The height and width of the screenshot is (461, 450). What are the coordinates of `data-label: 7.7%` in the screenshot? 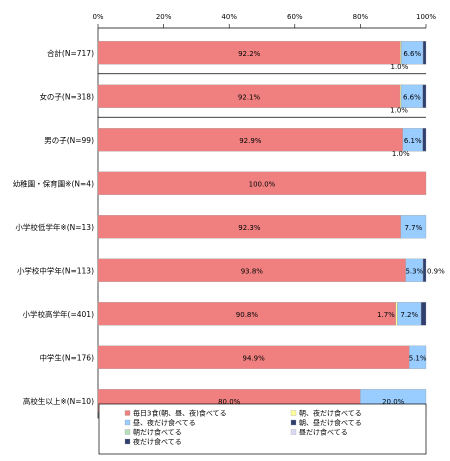 It's located at (413, 228).